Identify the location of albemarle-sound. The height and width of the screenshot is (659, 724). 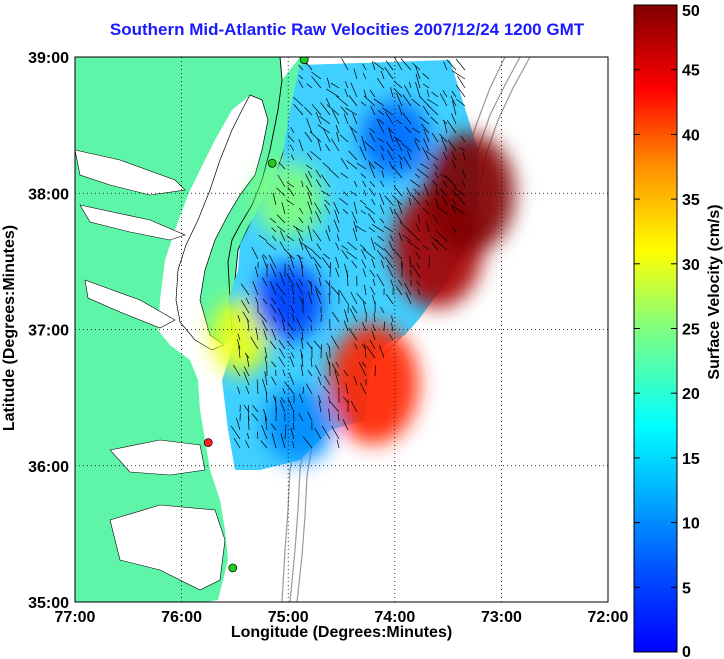
(157, 457).